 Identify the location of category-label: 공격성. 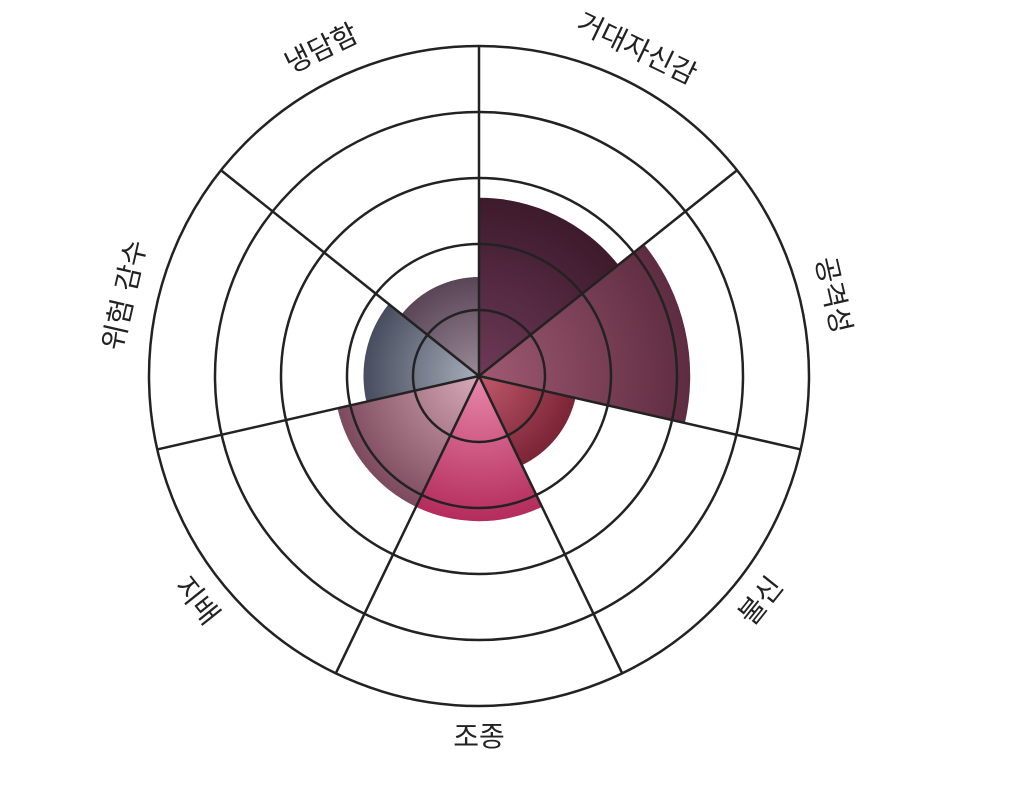
(833, 295).